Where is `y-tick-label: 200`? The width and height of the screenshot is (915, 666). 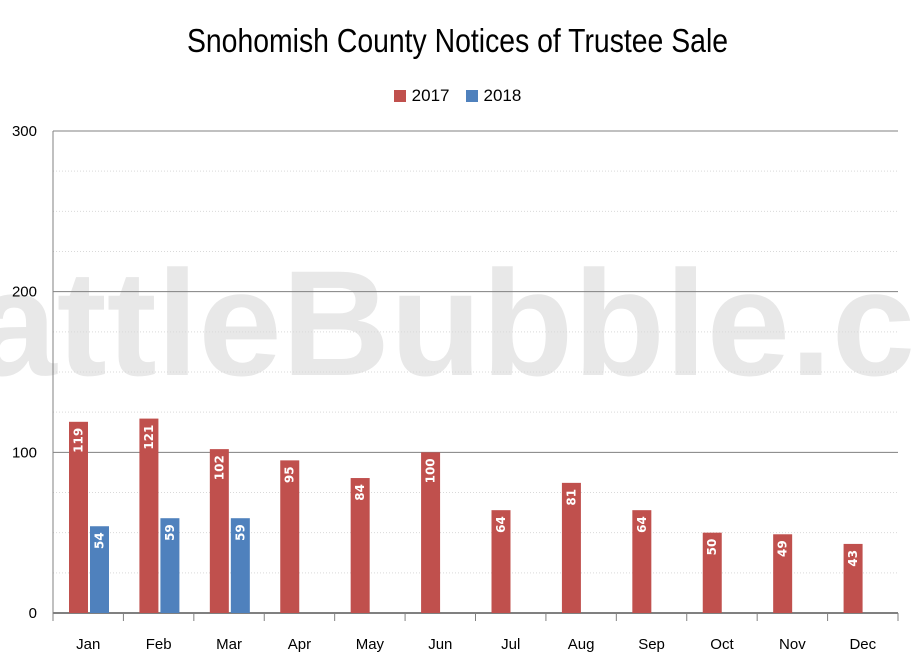
y-tick-label: 200 is located at coordinates (24, 292).